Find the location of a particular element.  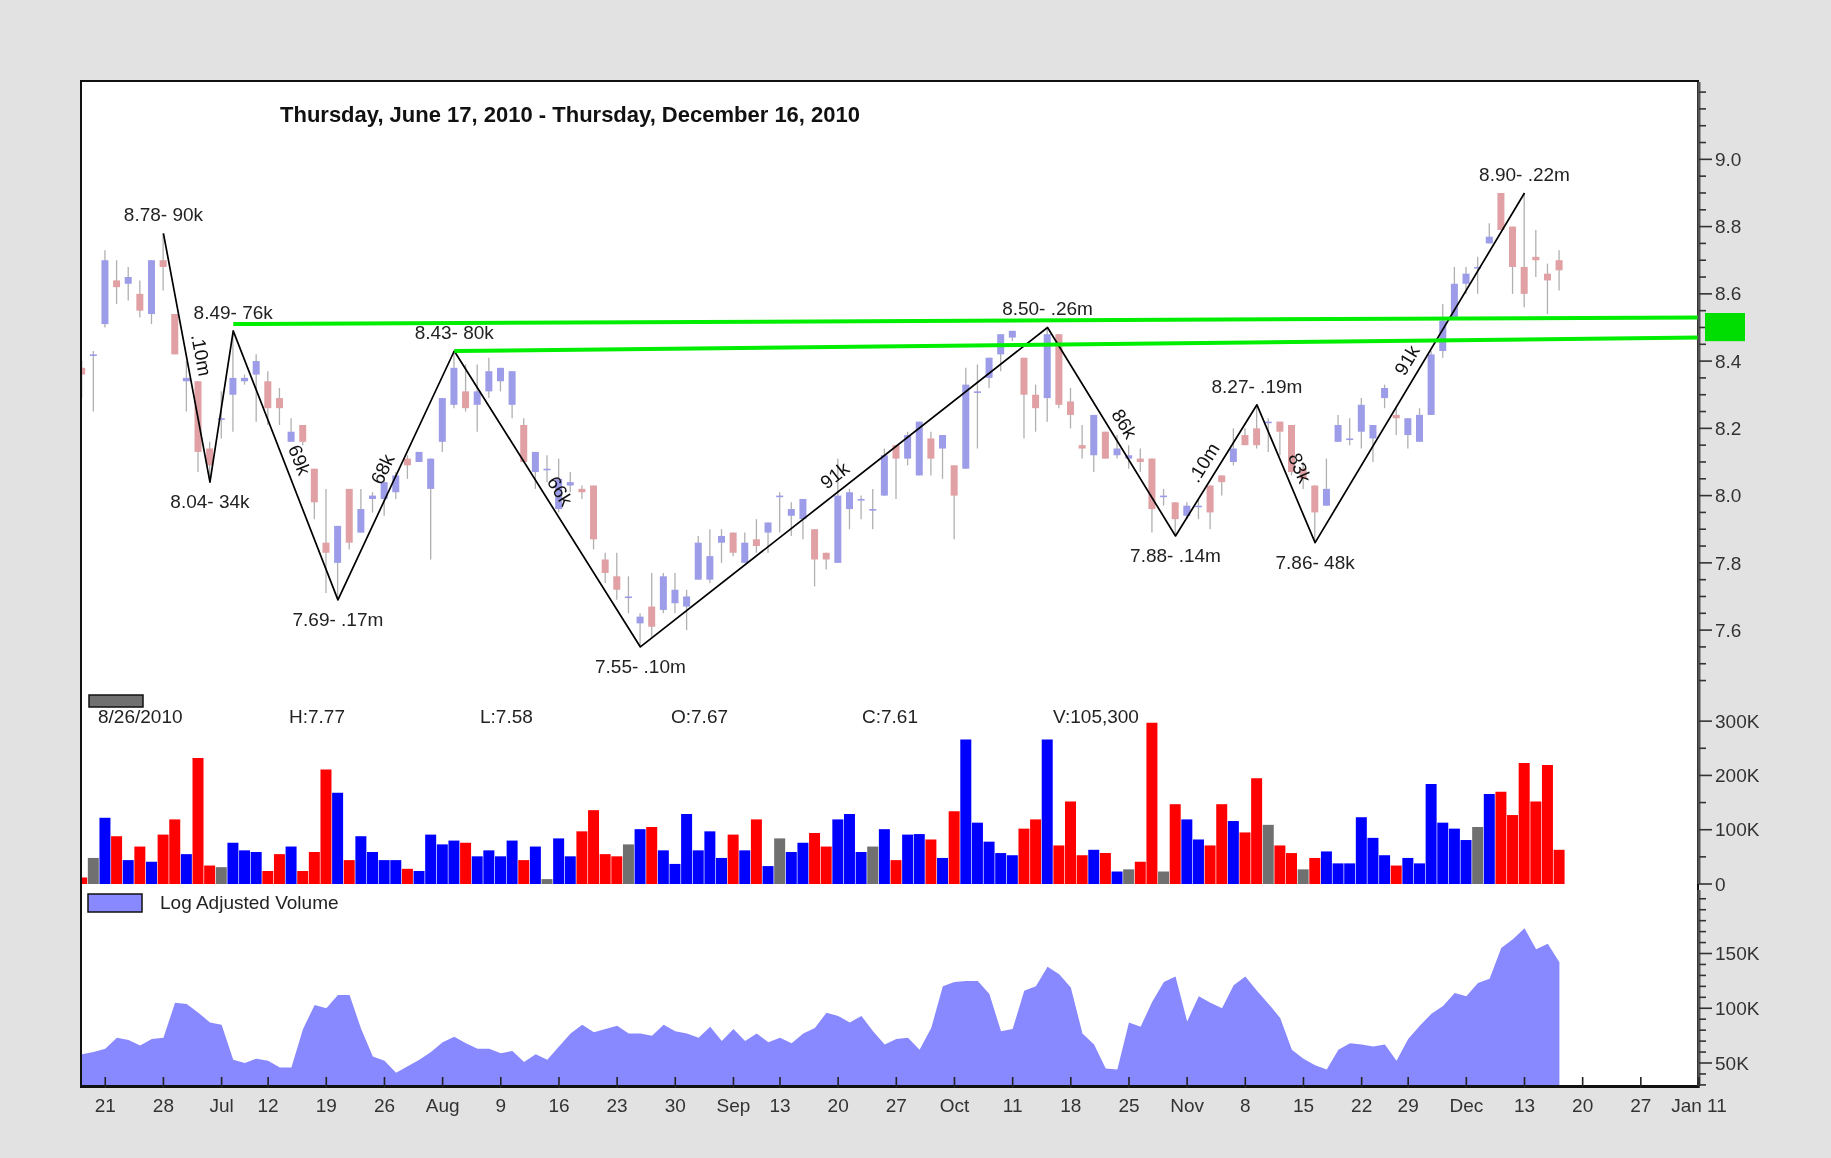

data-label: 8.49- 76k is located at coordinates (233, 312).